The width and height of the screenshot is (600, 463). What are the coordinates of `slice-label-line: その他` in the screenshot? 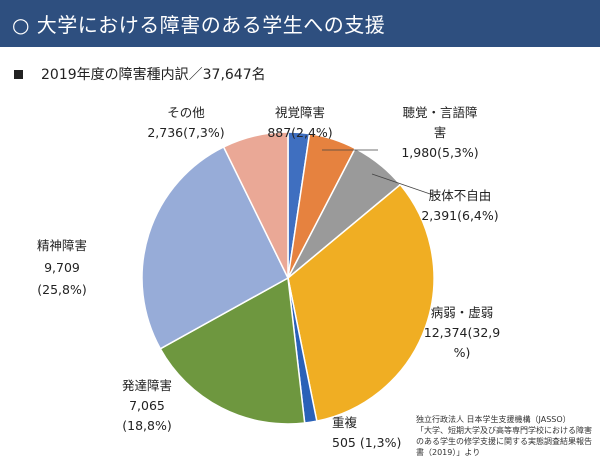 It's located at (186, 112).